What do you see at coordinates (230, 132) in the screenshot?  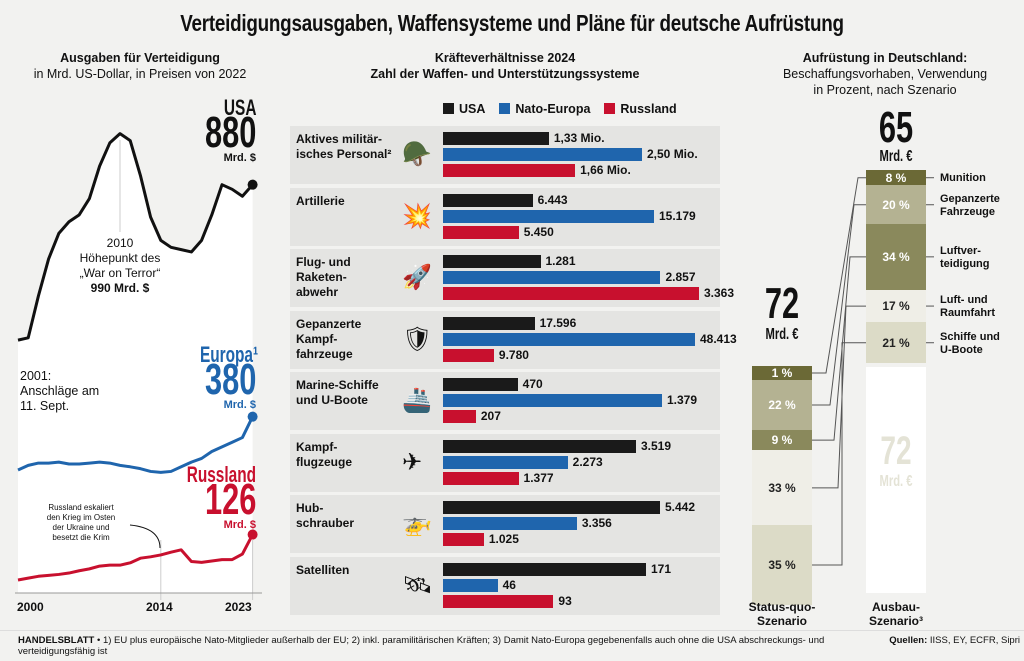 I see `usa-value: 880` at bounding box center [230, 132].